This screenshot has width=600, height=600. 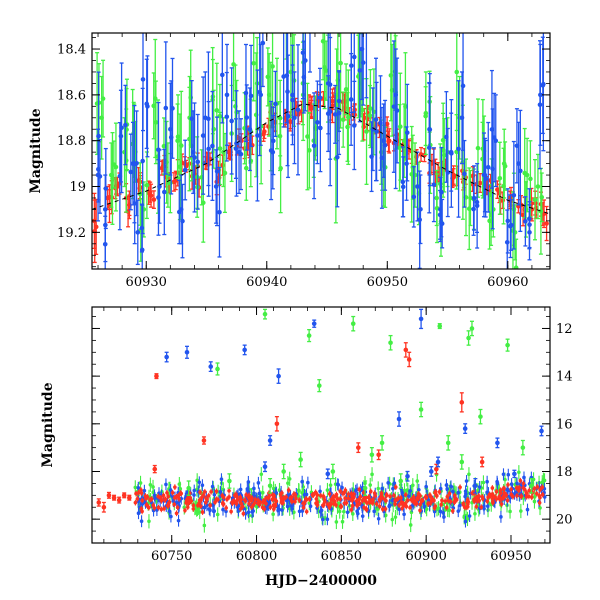 What do you see at coordinates (48, 424) in the screenshot?
I see `bottom-panel-y-axis-title: Magnitude` at bounding box center [48, 424].